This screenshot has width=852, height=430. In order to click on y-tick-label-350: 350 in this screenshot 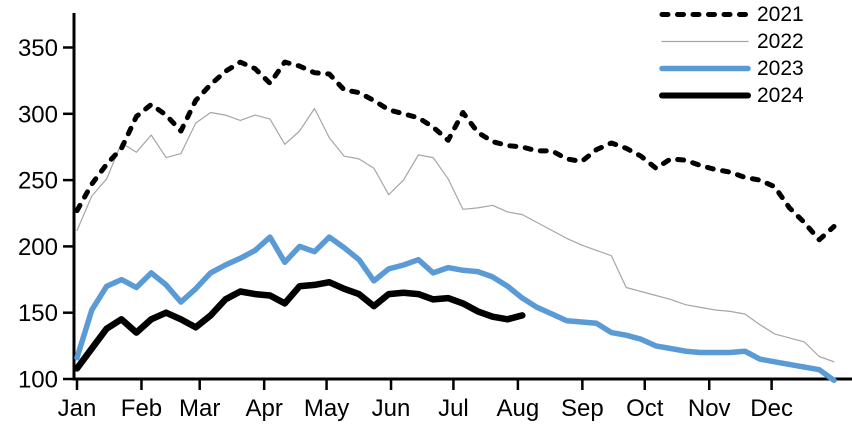, I will do `click(38, 48)`.